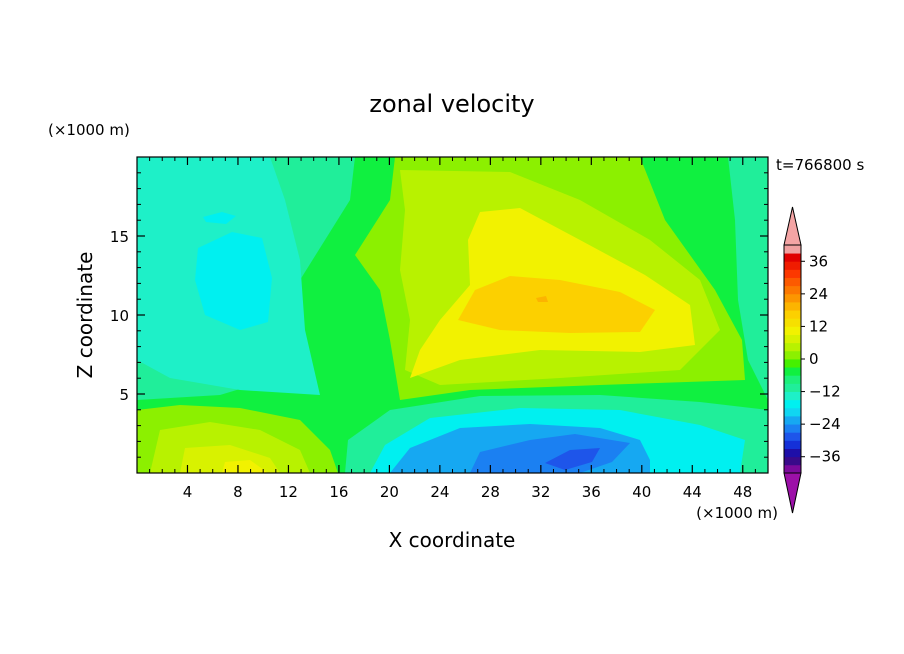 The width and height of the screenshot is (904, 654). I want to click on chart-title: zonal velocity, so click(451, 104).